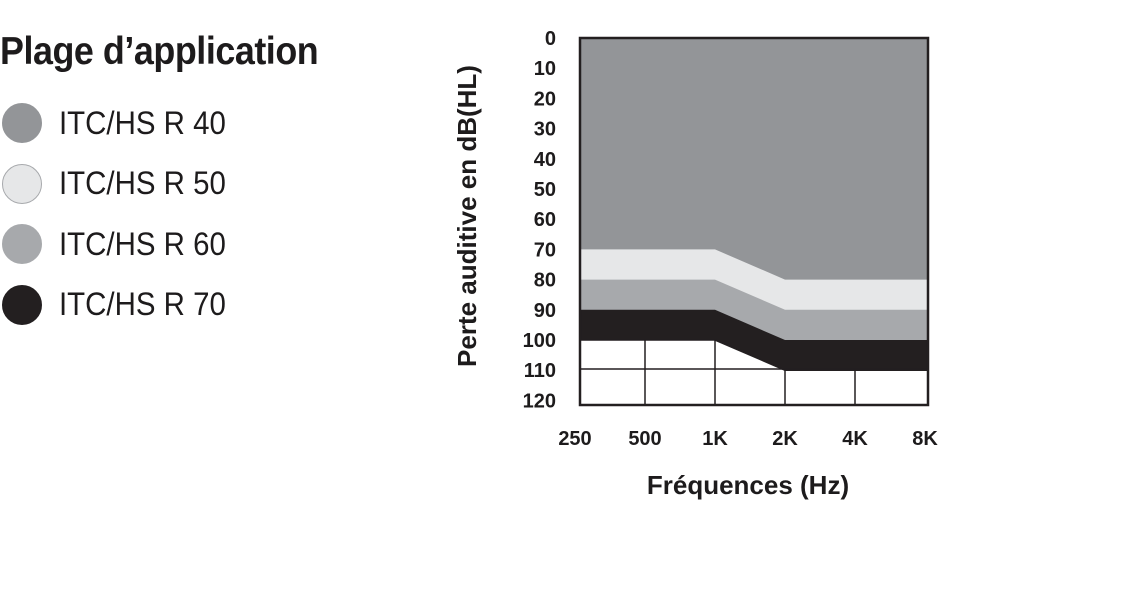 The height and width of the screenshot is (600, 1140). I want to click on x-tick-label: 500, so click(644, 439).